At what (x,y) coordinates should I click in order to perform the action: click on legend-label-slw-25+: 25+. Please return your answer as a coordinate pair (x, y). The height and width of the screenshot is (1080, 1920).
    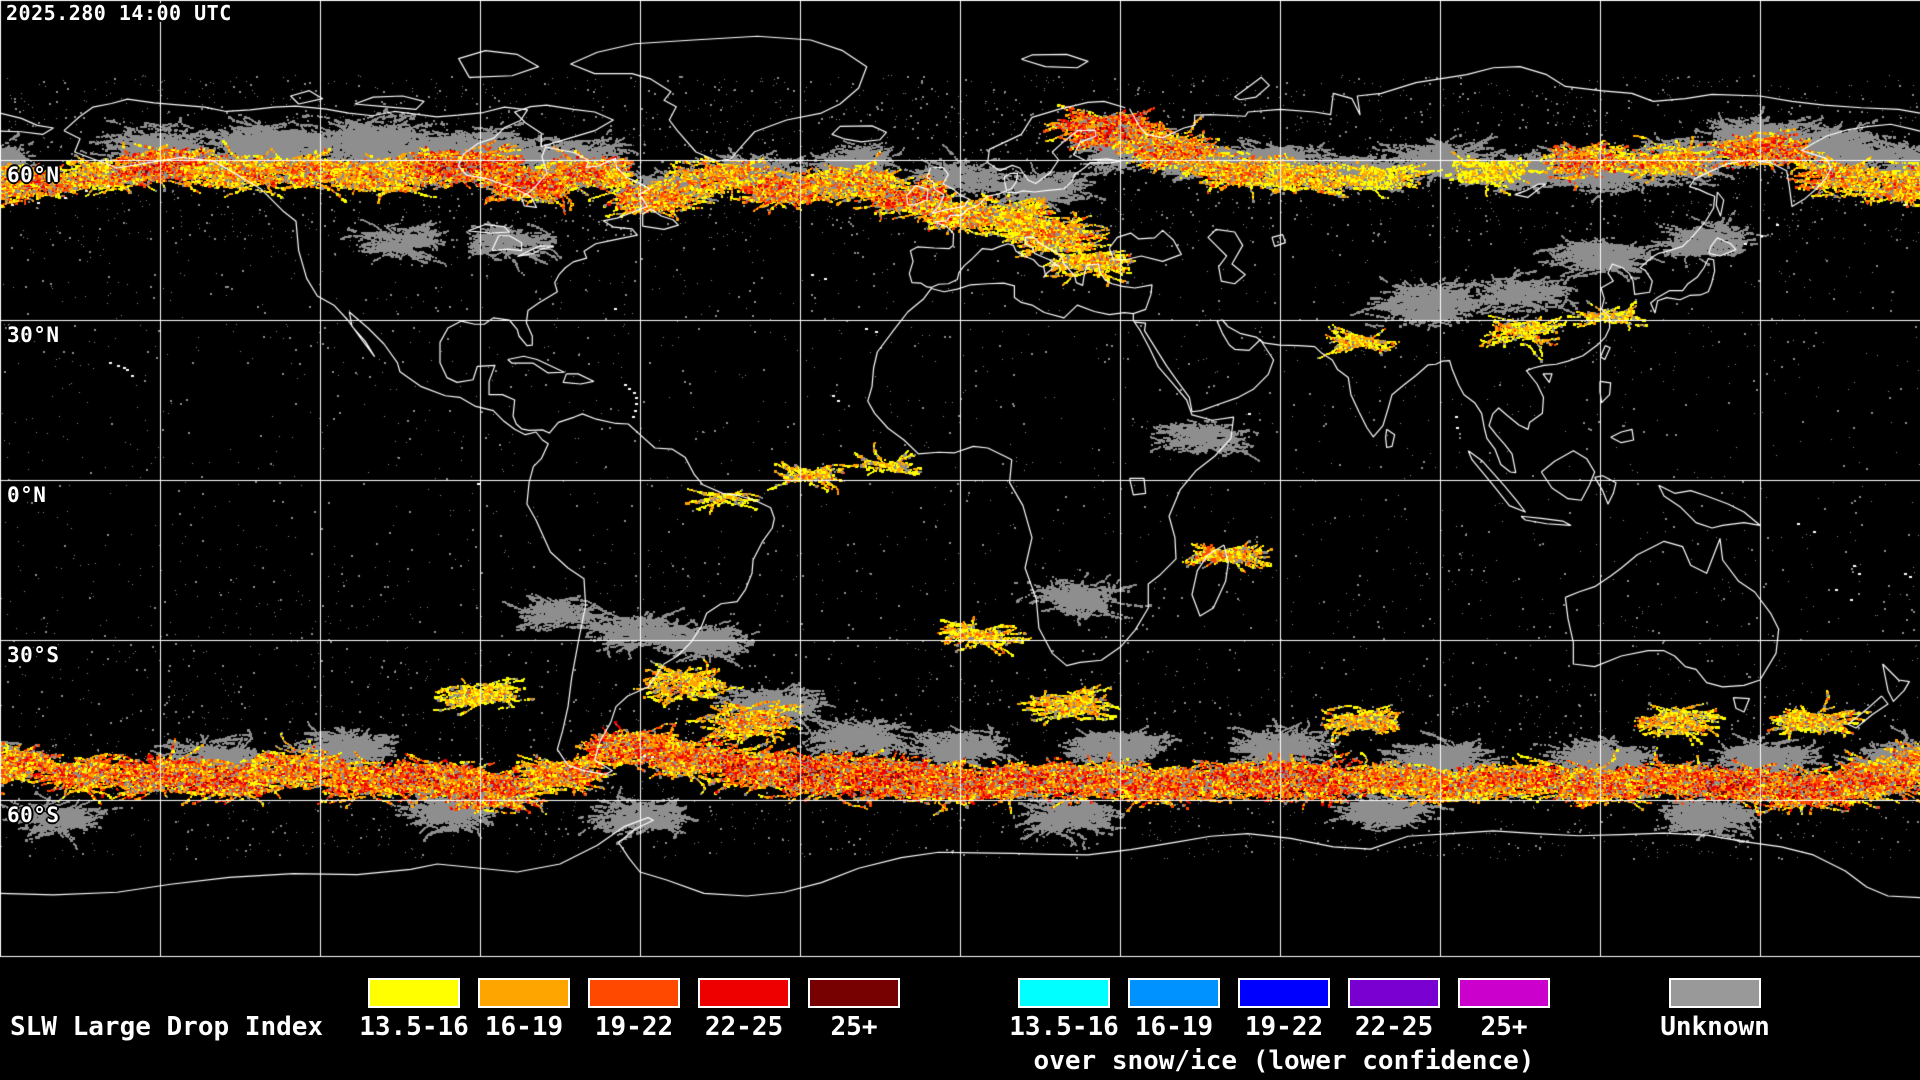
    Looking at the image, I should click on (854, 1027).